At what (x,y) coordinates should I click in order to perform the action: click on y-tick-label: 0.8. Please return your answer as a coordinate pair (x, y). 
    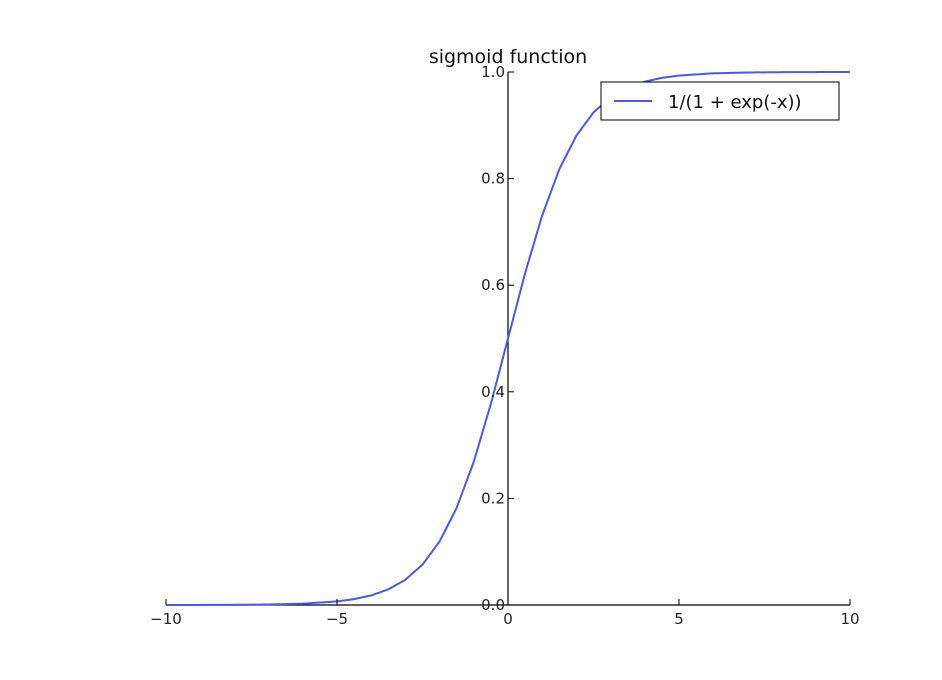
    Looking at the image, I should click on (493, 179).